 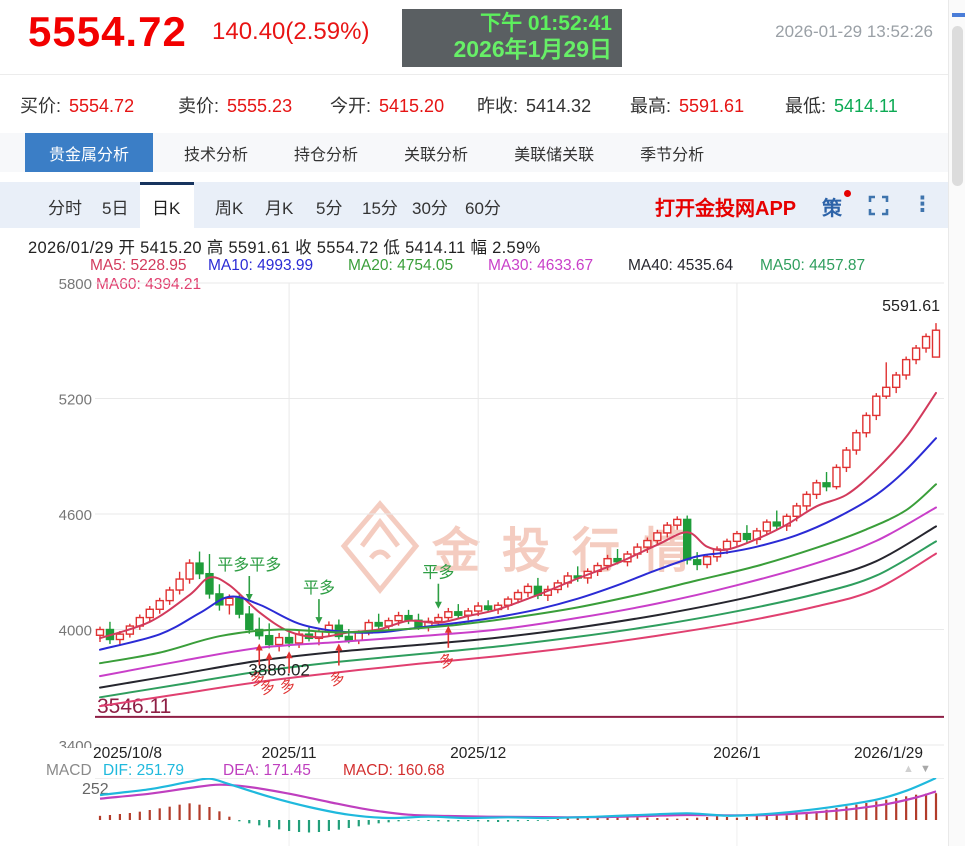 I want to click on tab-analysis-4: 美联储关联, so click(x=554, y=155).